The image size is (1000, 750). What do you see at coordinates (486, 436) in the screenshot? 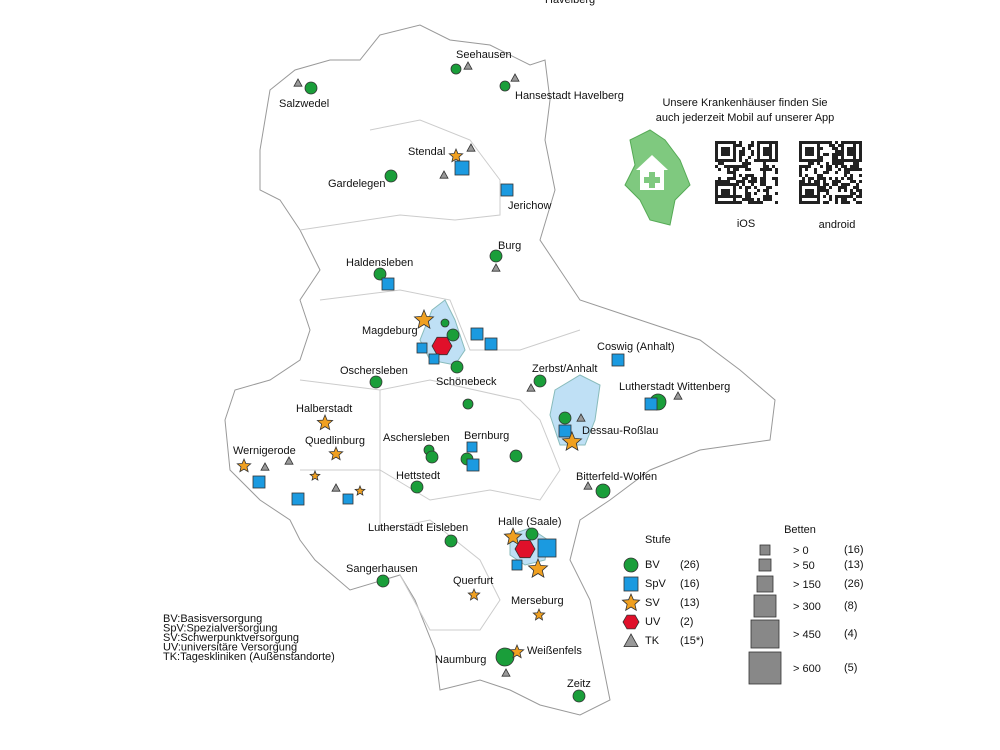
I see `city-label: Bernburg` at bounding box center [486, 436].